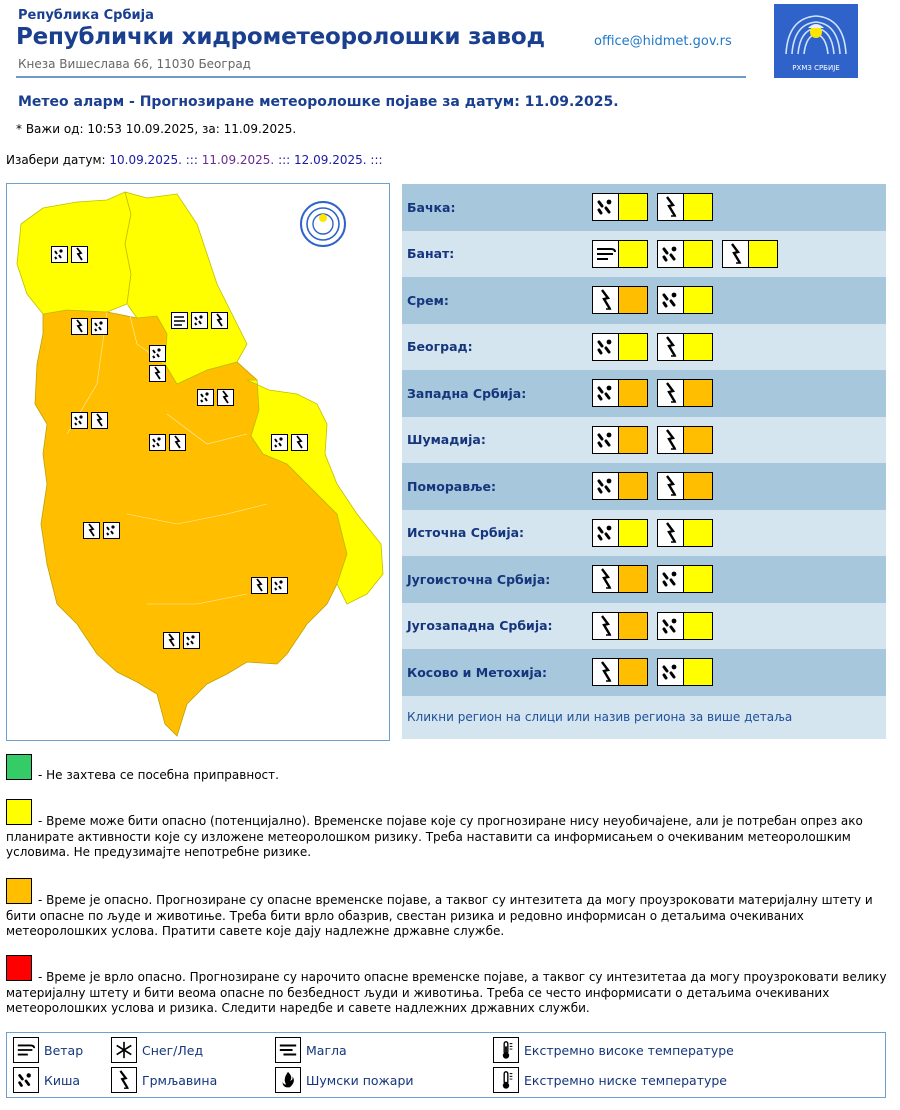 Image resolution: width=900 pixels, height=1110 pixels. Describe the element at coordinates (644, 532) in the screenshot. I see `region-row: Источна Србија:` at that location.